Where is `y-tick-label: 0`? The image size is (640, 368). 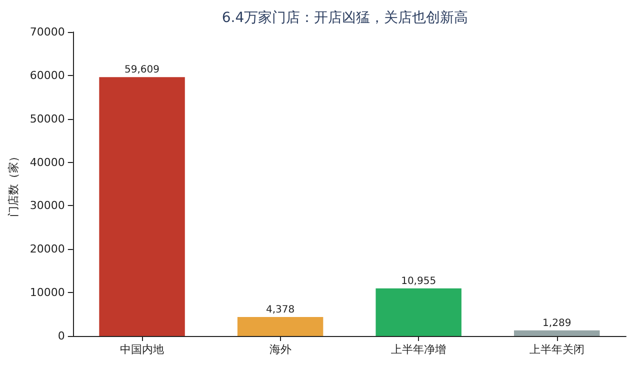
y-tick-label: 0 is located at coordinates (61, 336).